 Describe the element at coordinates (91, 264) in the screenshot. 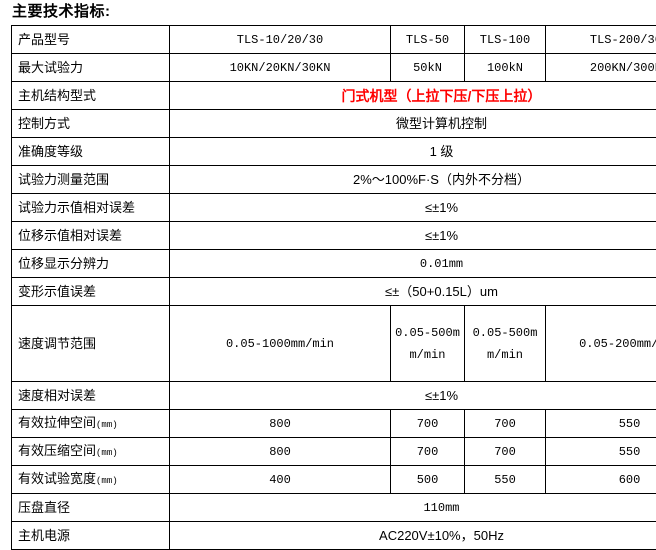

I see `row-label-displacement-resolution: 位移显示分辨力` at that location.